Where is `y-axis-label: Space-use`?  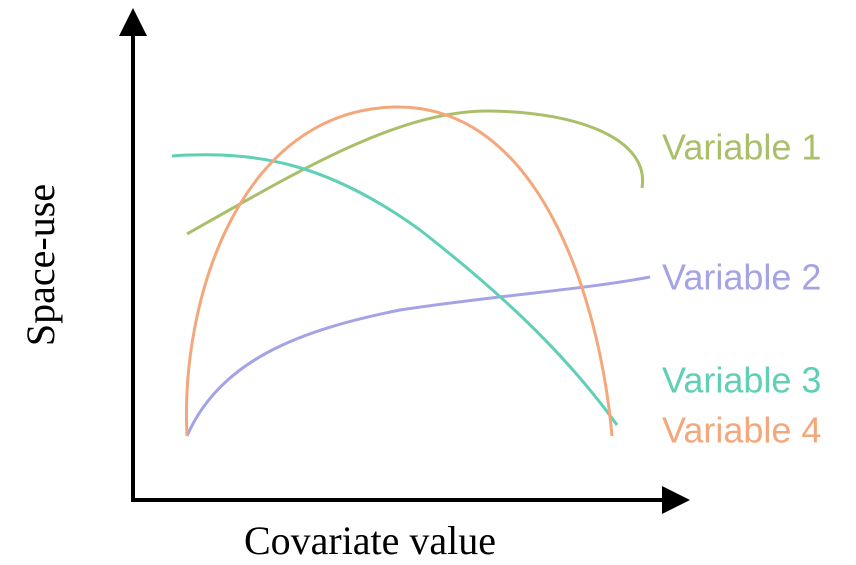 y-axis-label: Space-use is located at coordinates (40, 265).